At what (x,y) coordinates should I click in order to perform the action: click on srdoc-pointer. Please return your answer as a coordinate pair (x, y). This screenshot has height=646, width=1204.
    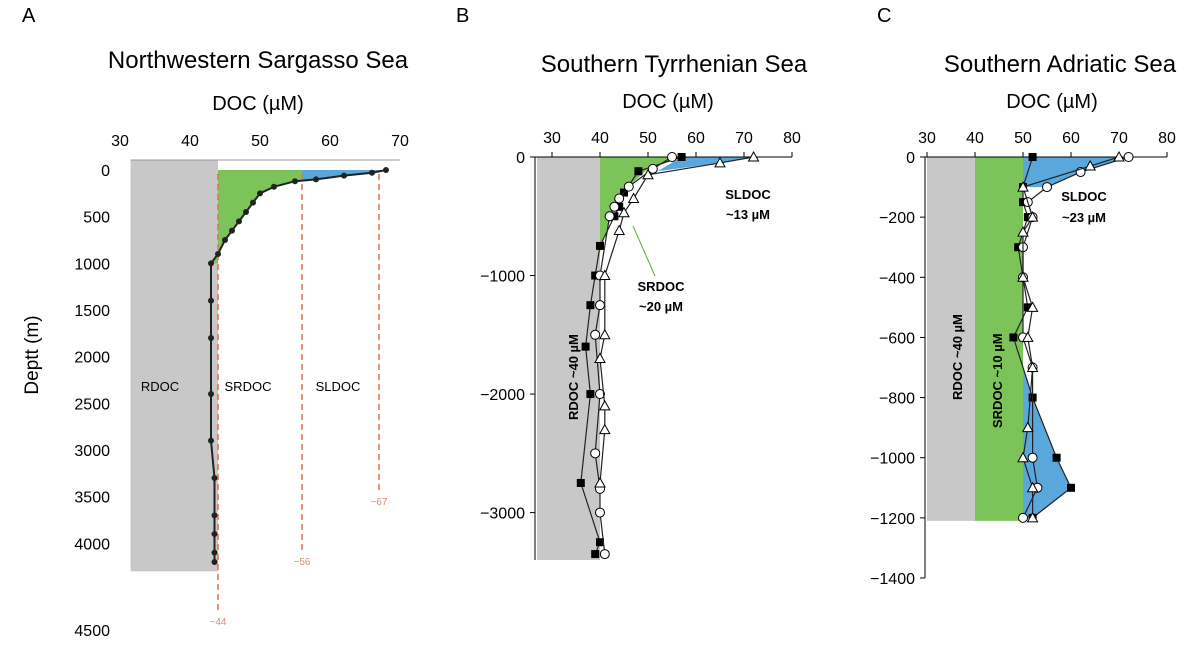
    Looking at the image, I should click on (644, 251).